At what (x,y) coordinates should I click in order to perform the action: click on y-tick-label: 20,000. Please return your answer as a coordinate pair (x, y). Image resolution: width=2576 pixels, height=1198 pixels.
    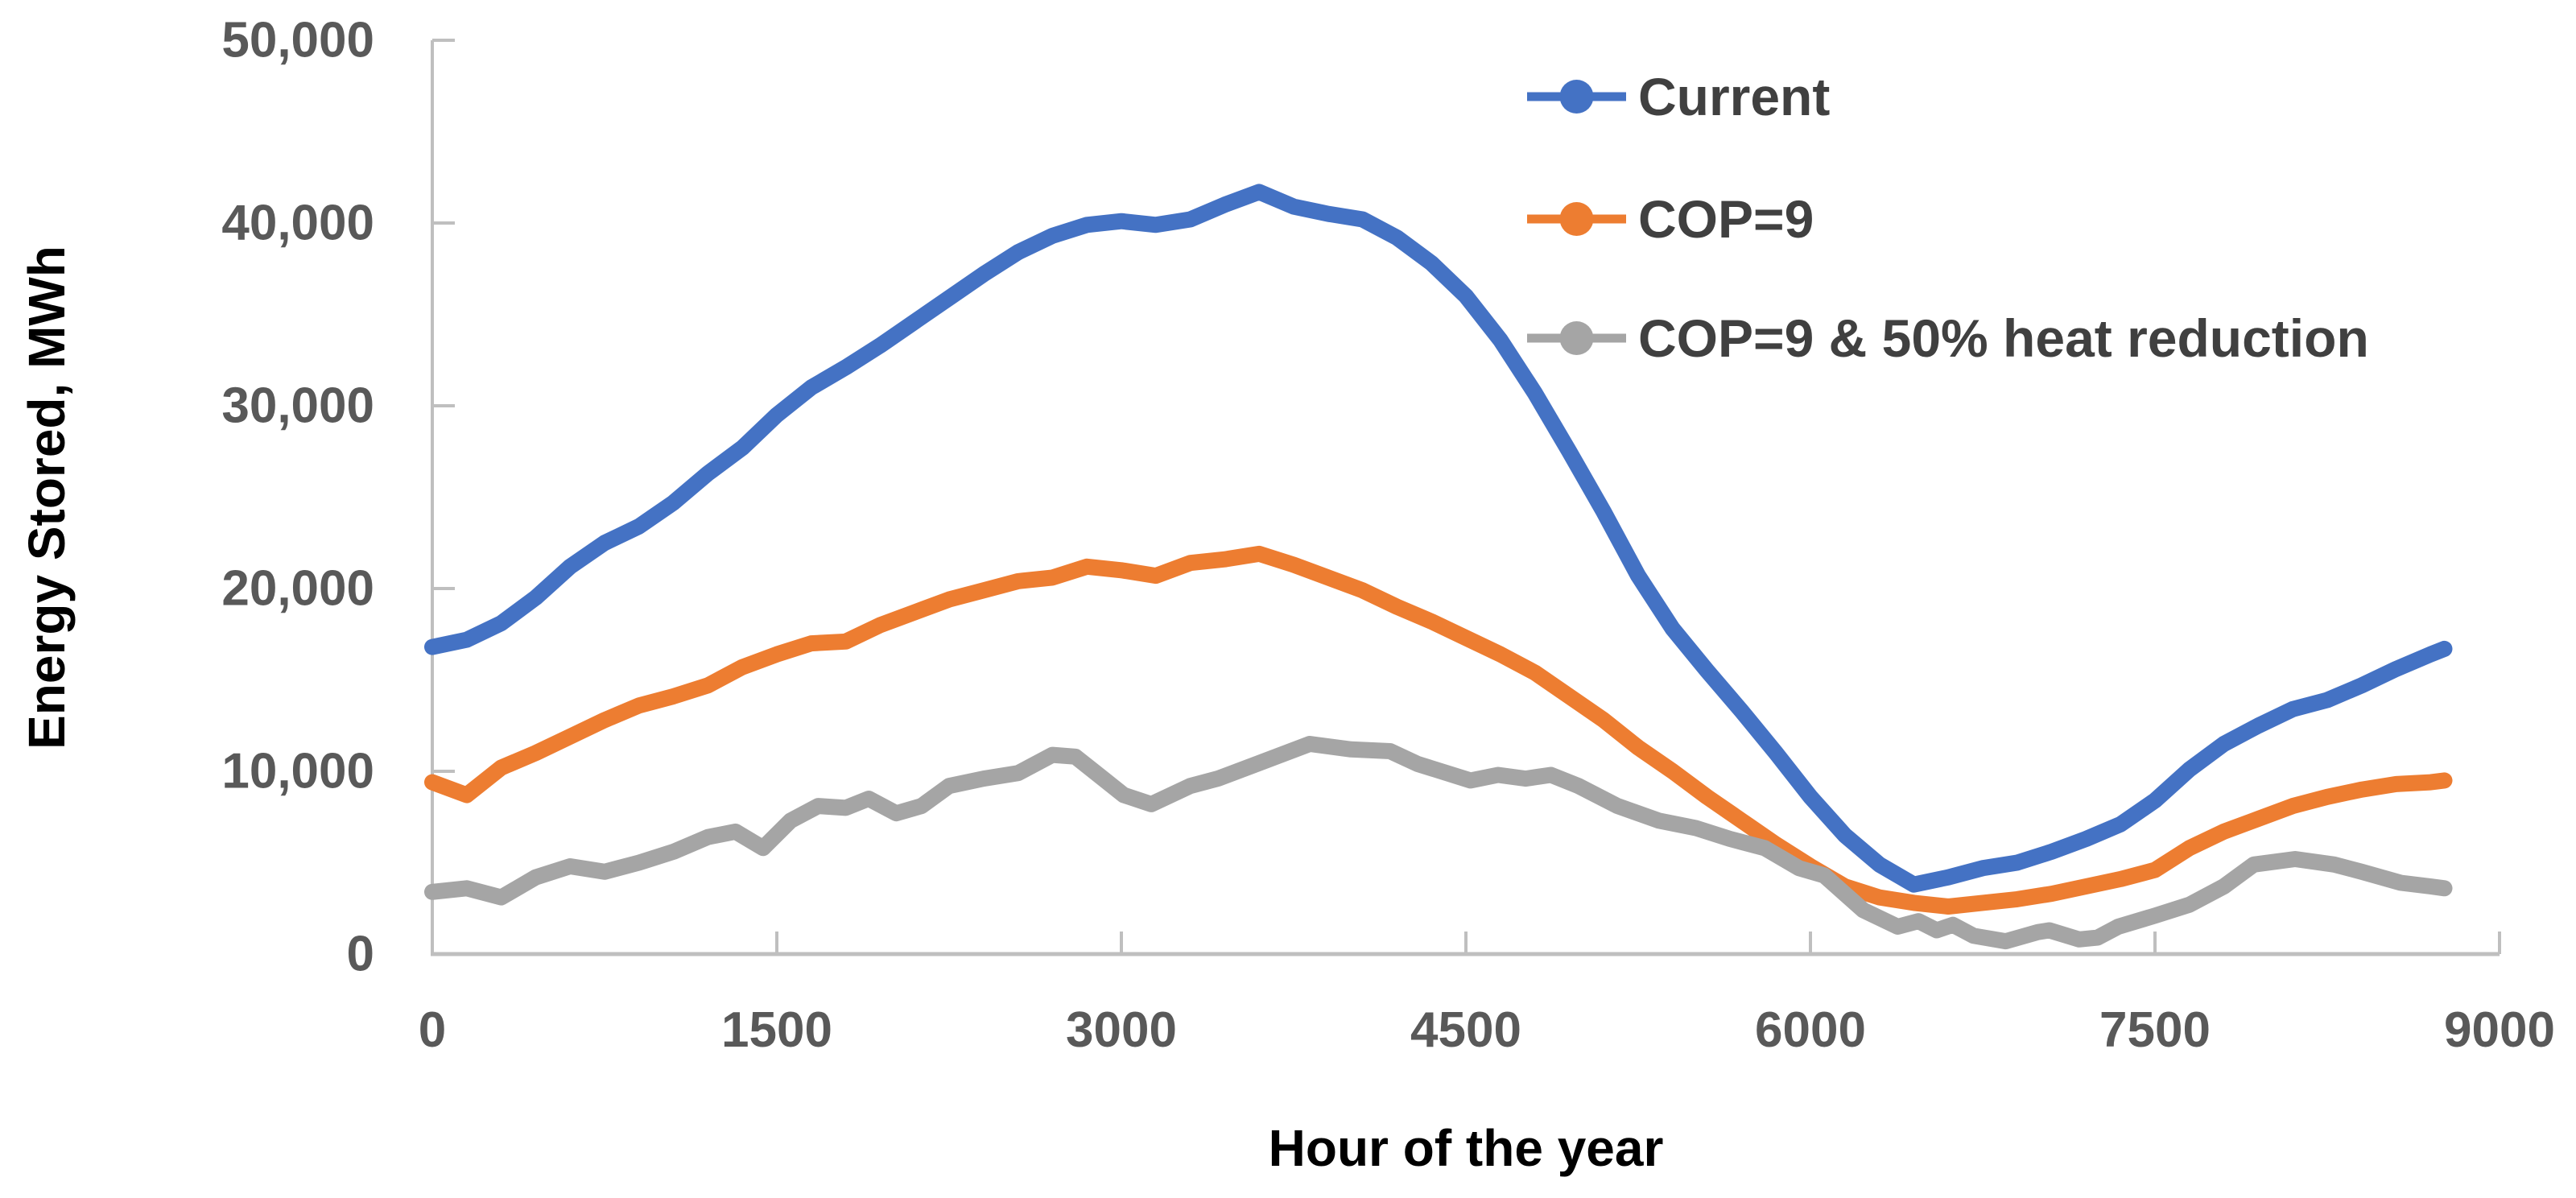
    Looking at the image, I should click on (297, 589).